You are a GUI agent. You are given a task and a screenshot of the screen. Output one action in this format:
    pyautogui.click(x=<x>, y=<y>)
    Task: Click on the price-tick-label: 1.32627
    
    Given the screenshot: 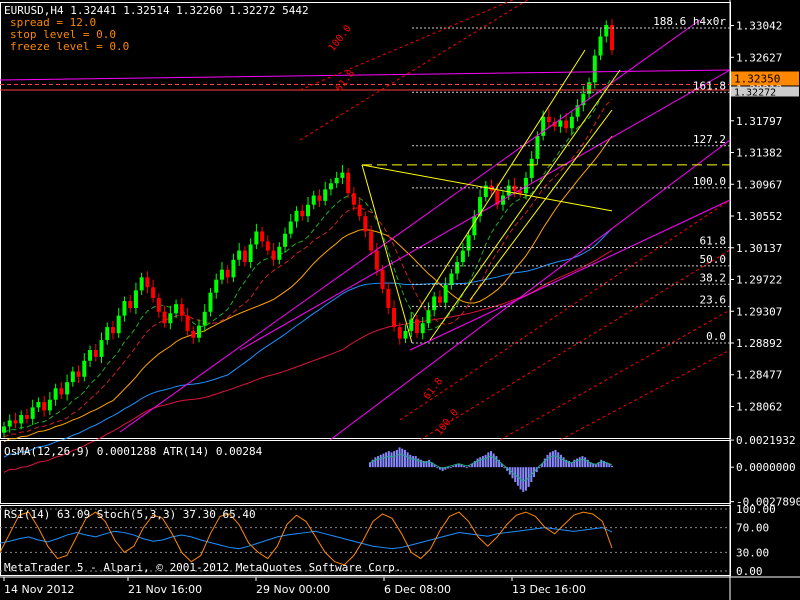 What is the action you would take?
    pyautogui.click(x=759, y=57)
    